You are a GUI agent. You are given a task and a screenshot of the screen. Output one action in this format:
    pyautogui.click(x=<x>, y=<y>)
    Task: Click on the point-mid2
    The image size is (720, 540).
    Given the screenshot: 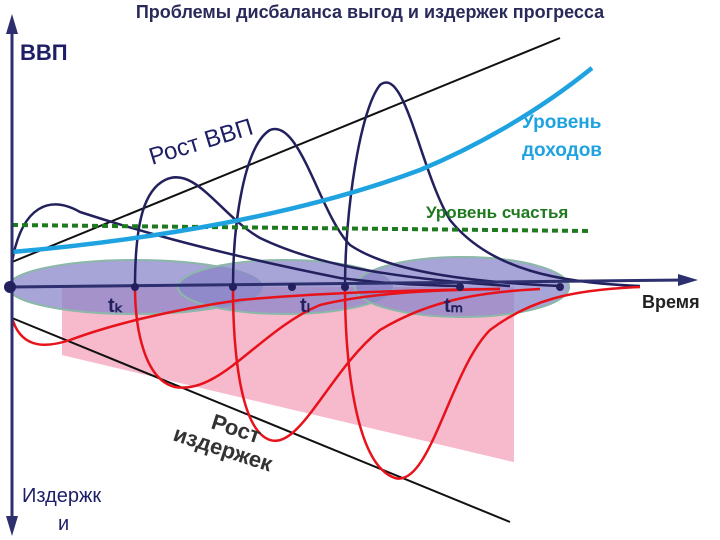 What is the action you would take?
    pyautogui.click(x=345, y=287)
    